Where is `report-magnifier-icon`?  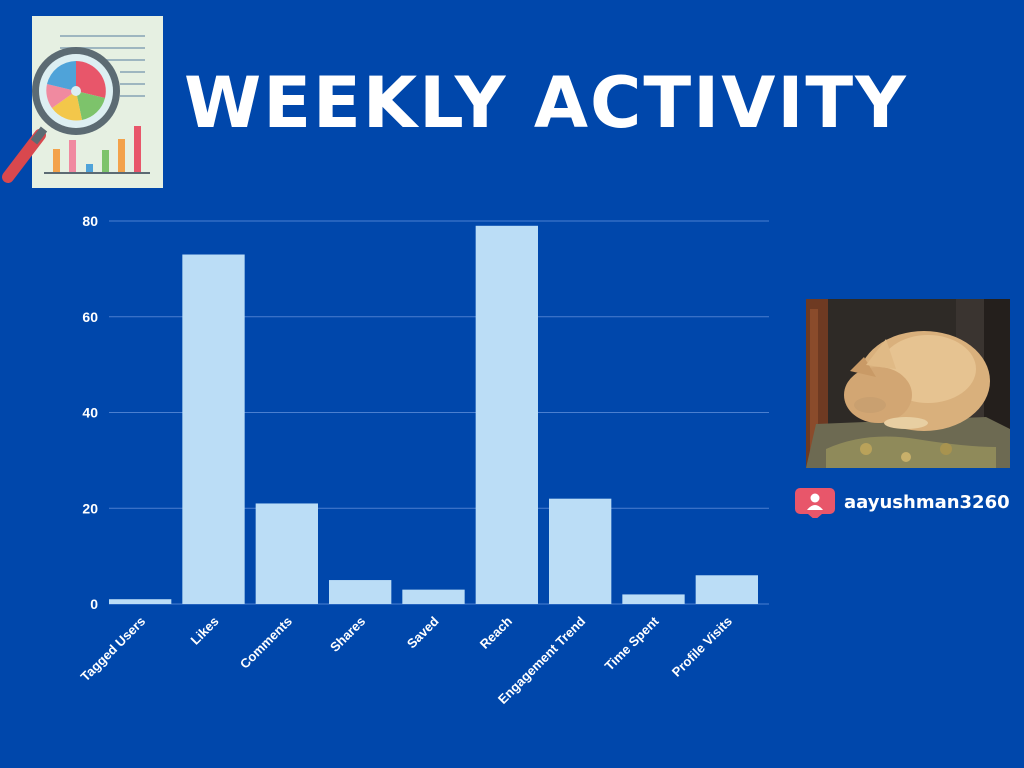 report-magnifier-icon is located at coordinates (82, 102).